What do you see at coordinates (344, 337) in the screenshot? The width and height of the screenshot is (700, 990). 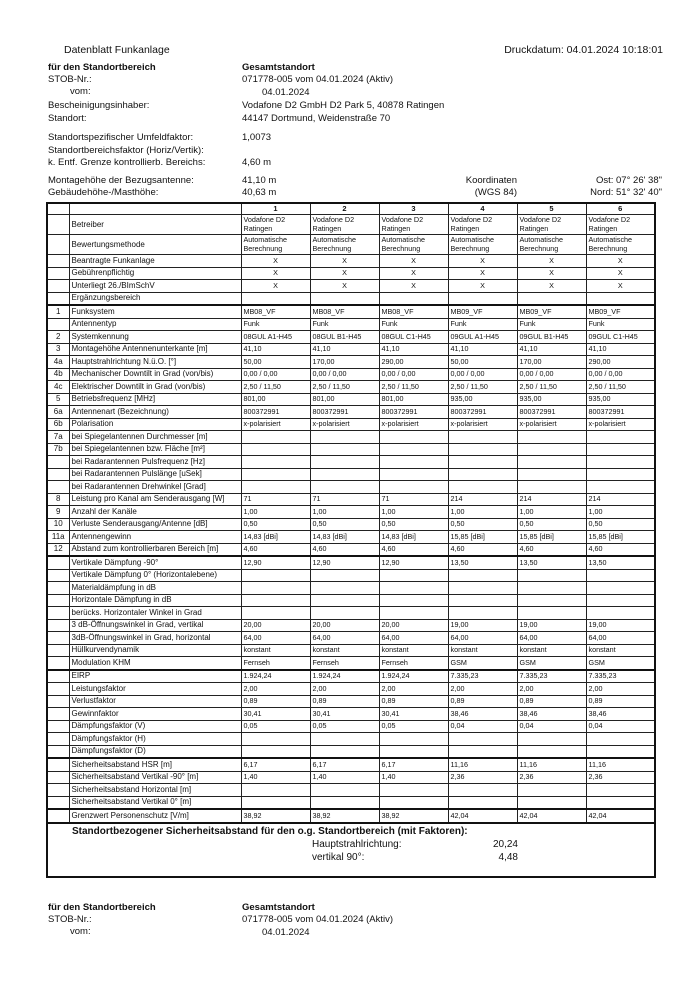 I see `row-value: 08GUL B1-H45` at bounding box center [344, 337].